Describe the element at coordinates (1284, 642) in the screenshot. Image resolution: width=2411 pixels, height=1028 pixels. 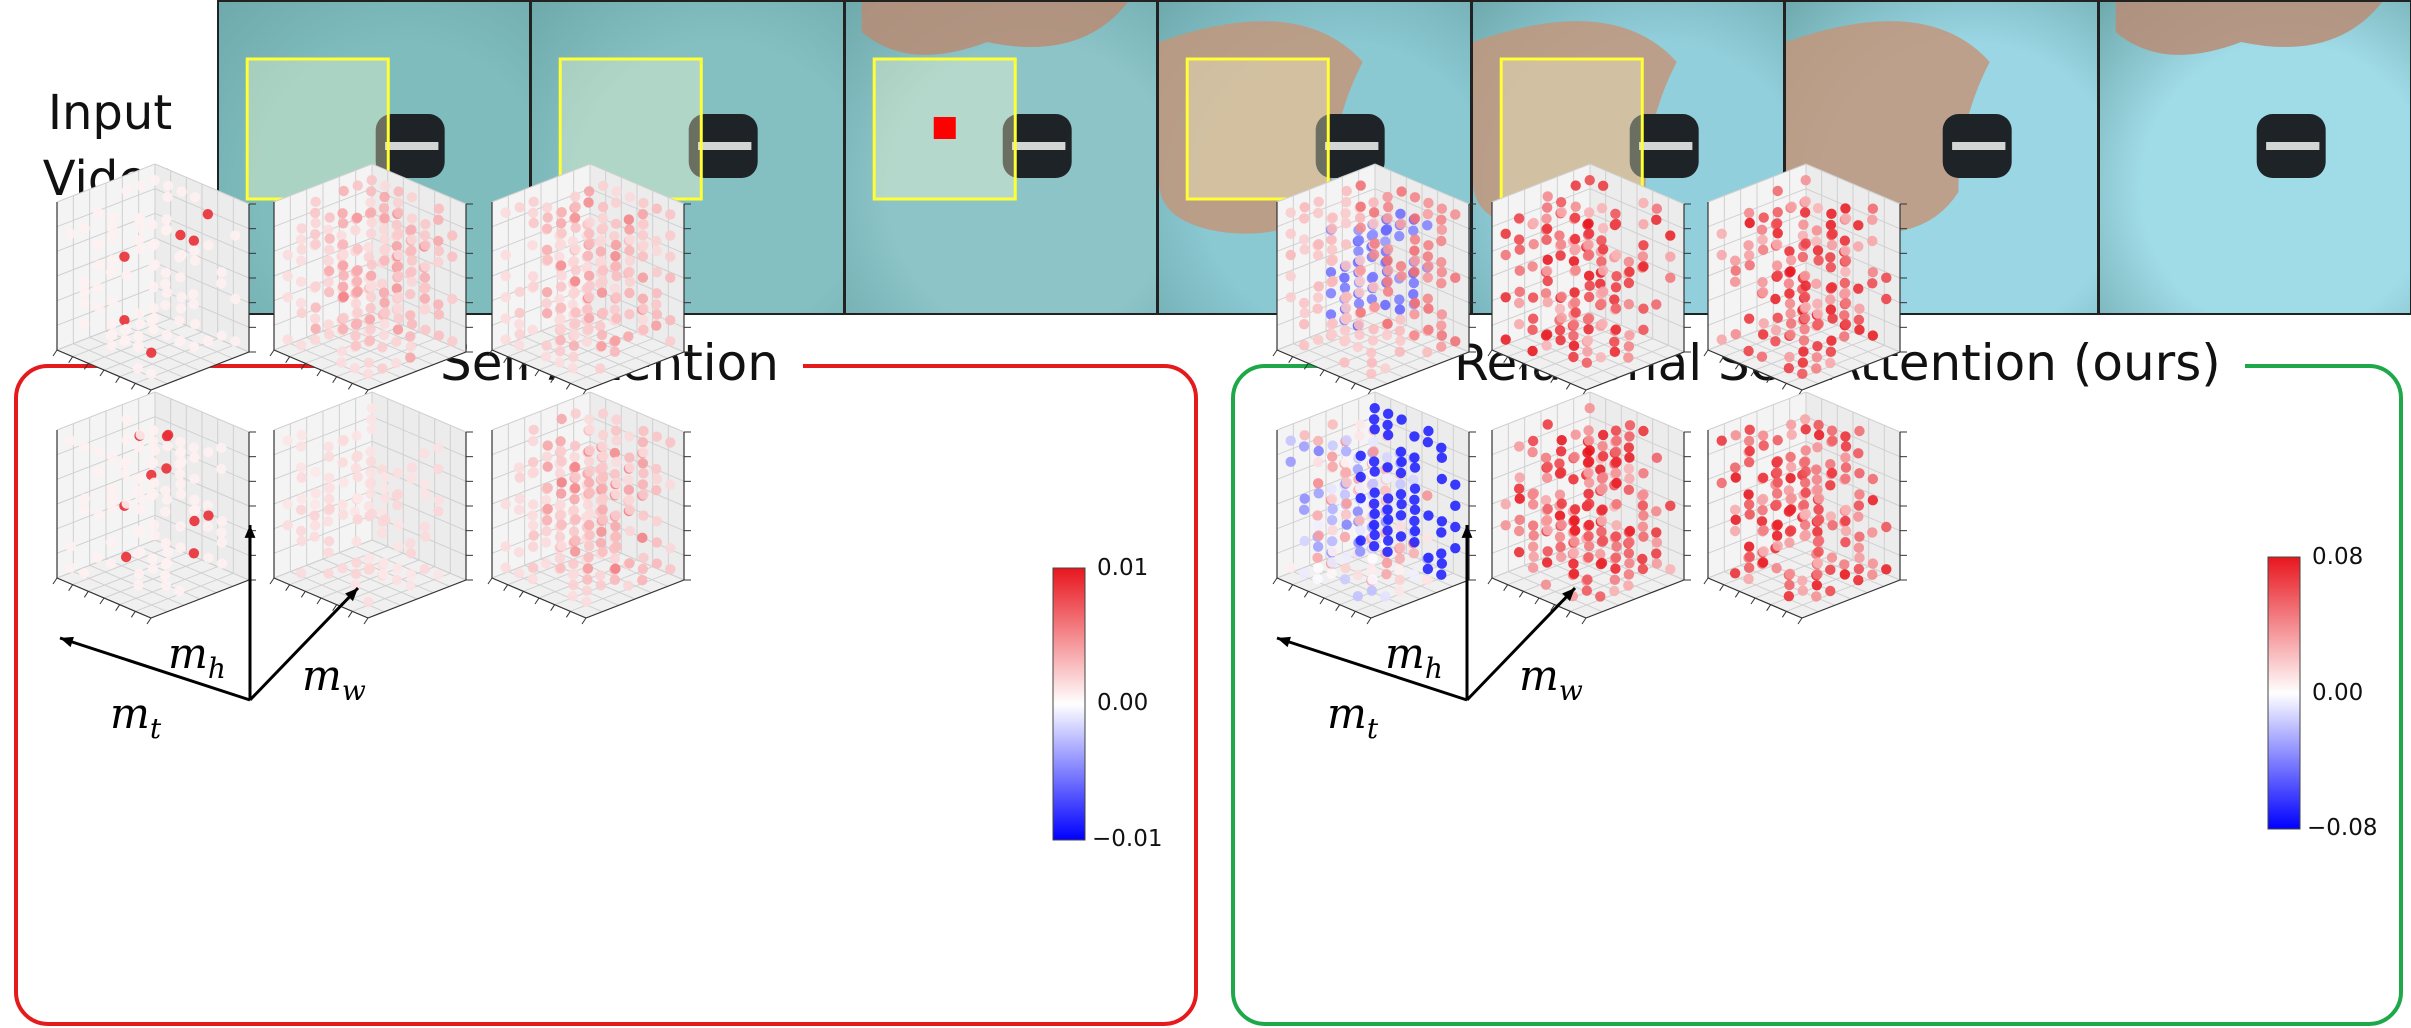
I see `rsa-arrowhead-t` at that location.